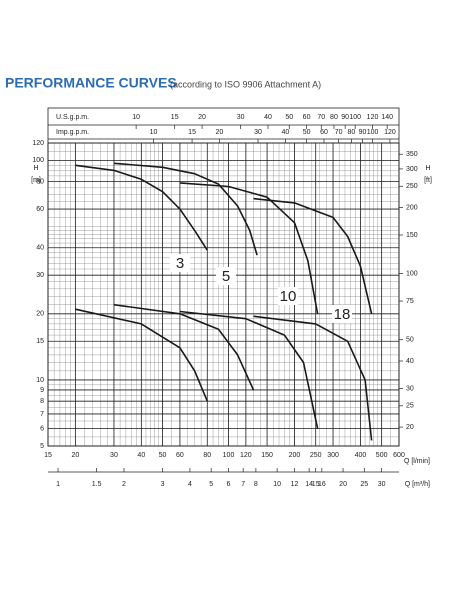  I want to click on axis-tick-label: 8, so click(256, 484).